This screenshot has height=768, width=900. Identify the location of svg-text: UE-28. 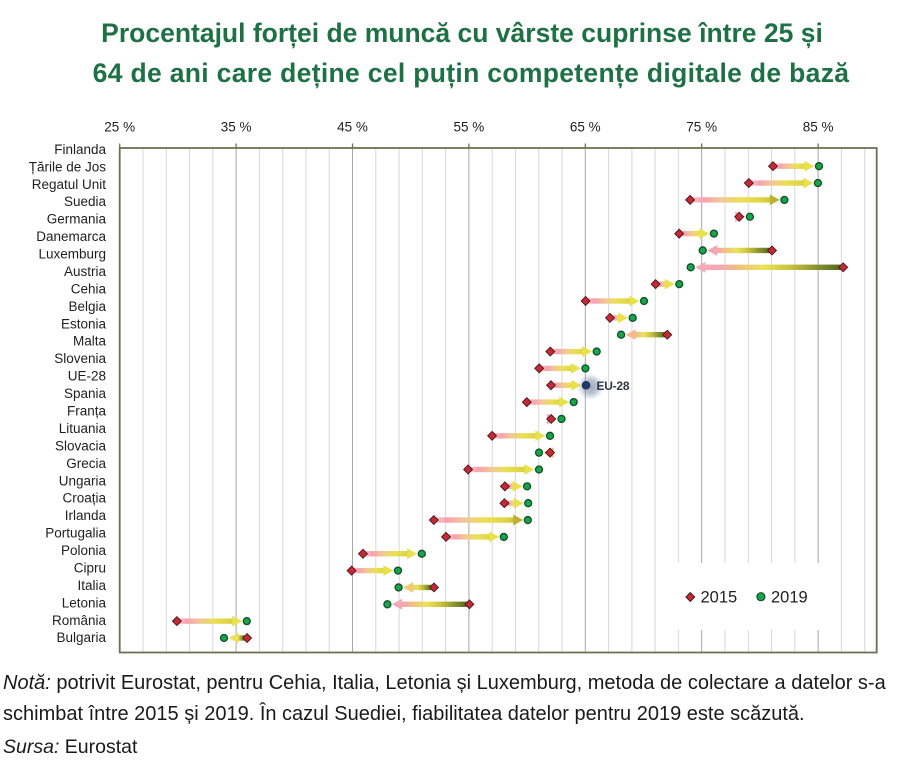
(87, 376).